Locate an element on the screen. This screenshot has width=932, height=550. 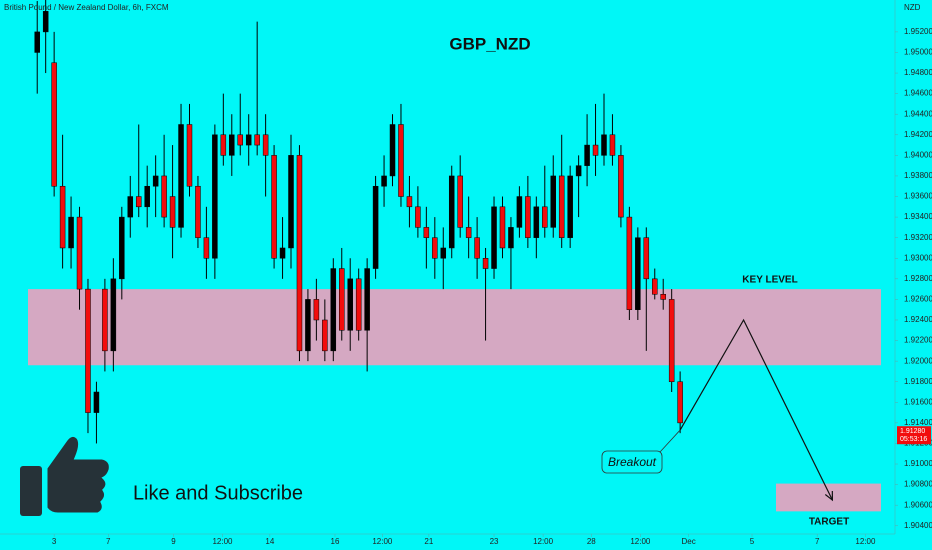
x-tick-label: Dec is located at coordinates (688, 541).